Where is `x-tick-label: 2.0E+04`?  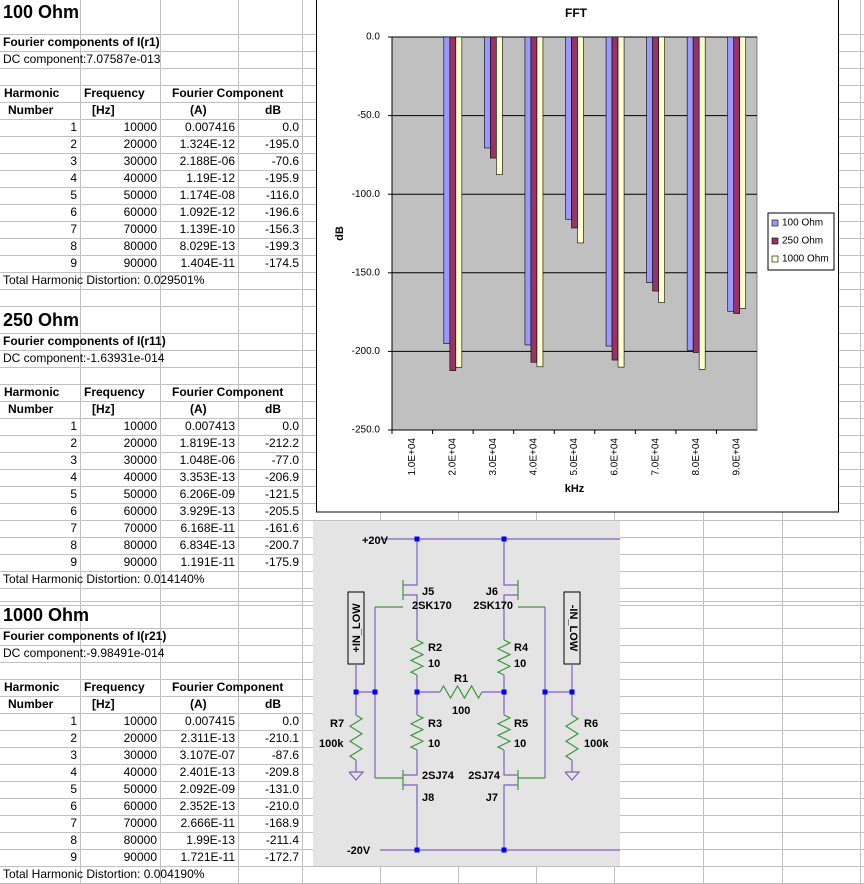 x-tick-label: 2.0E+04 is located at coordinates (452, 457).